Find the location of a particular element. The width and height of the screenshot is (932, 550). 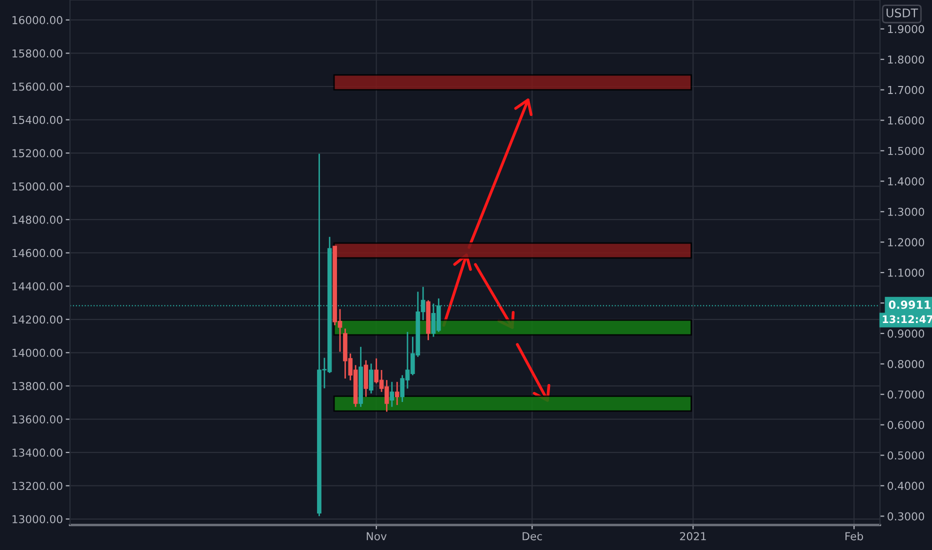

y-tick-label: 14000.00 is located at coordinates (37, 352).